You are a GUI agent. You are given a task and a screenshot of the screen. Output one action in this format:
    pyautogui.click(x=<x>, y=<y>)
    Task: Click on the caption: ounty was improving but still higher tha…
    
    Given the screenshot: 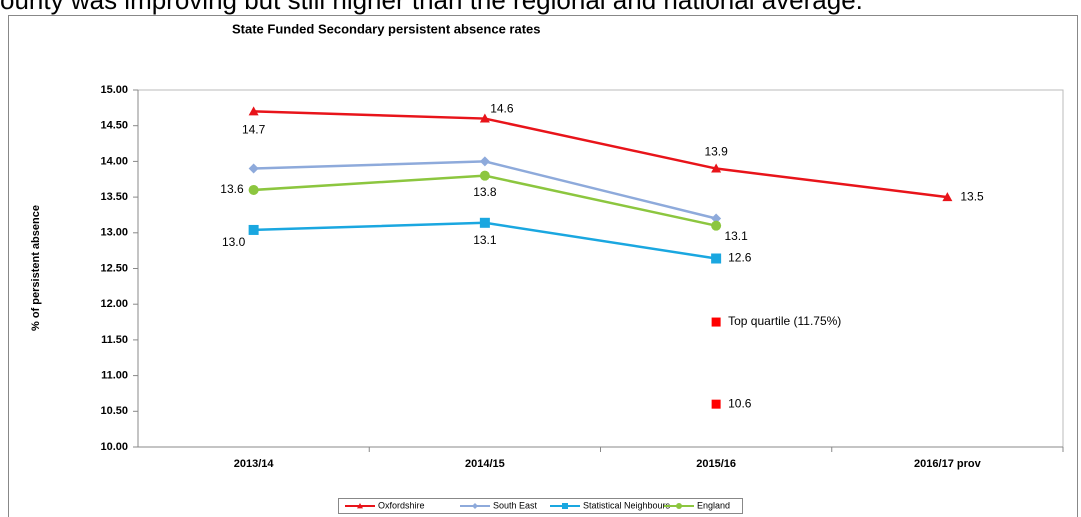 What is the action you would take?
    pyautogui.click(x=431, y=7)
    